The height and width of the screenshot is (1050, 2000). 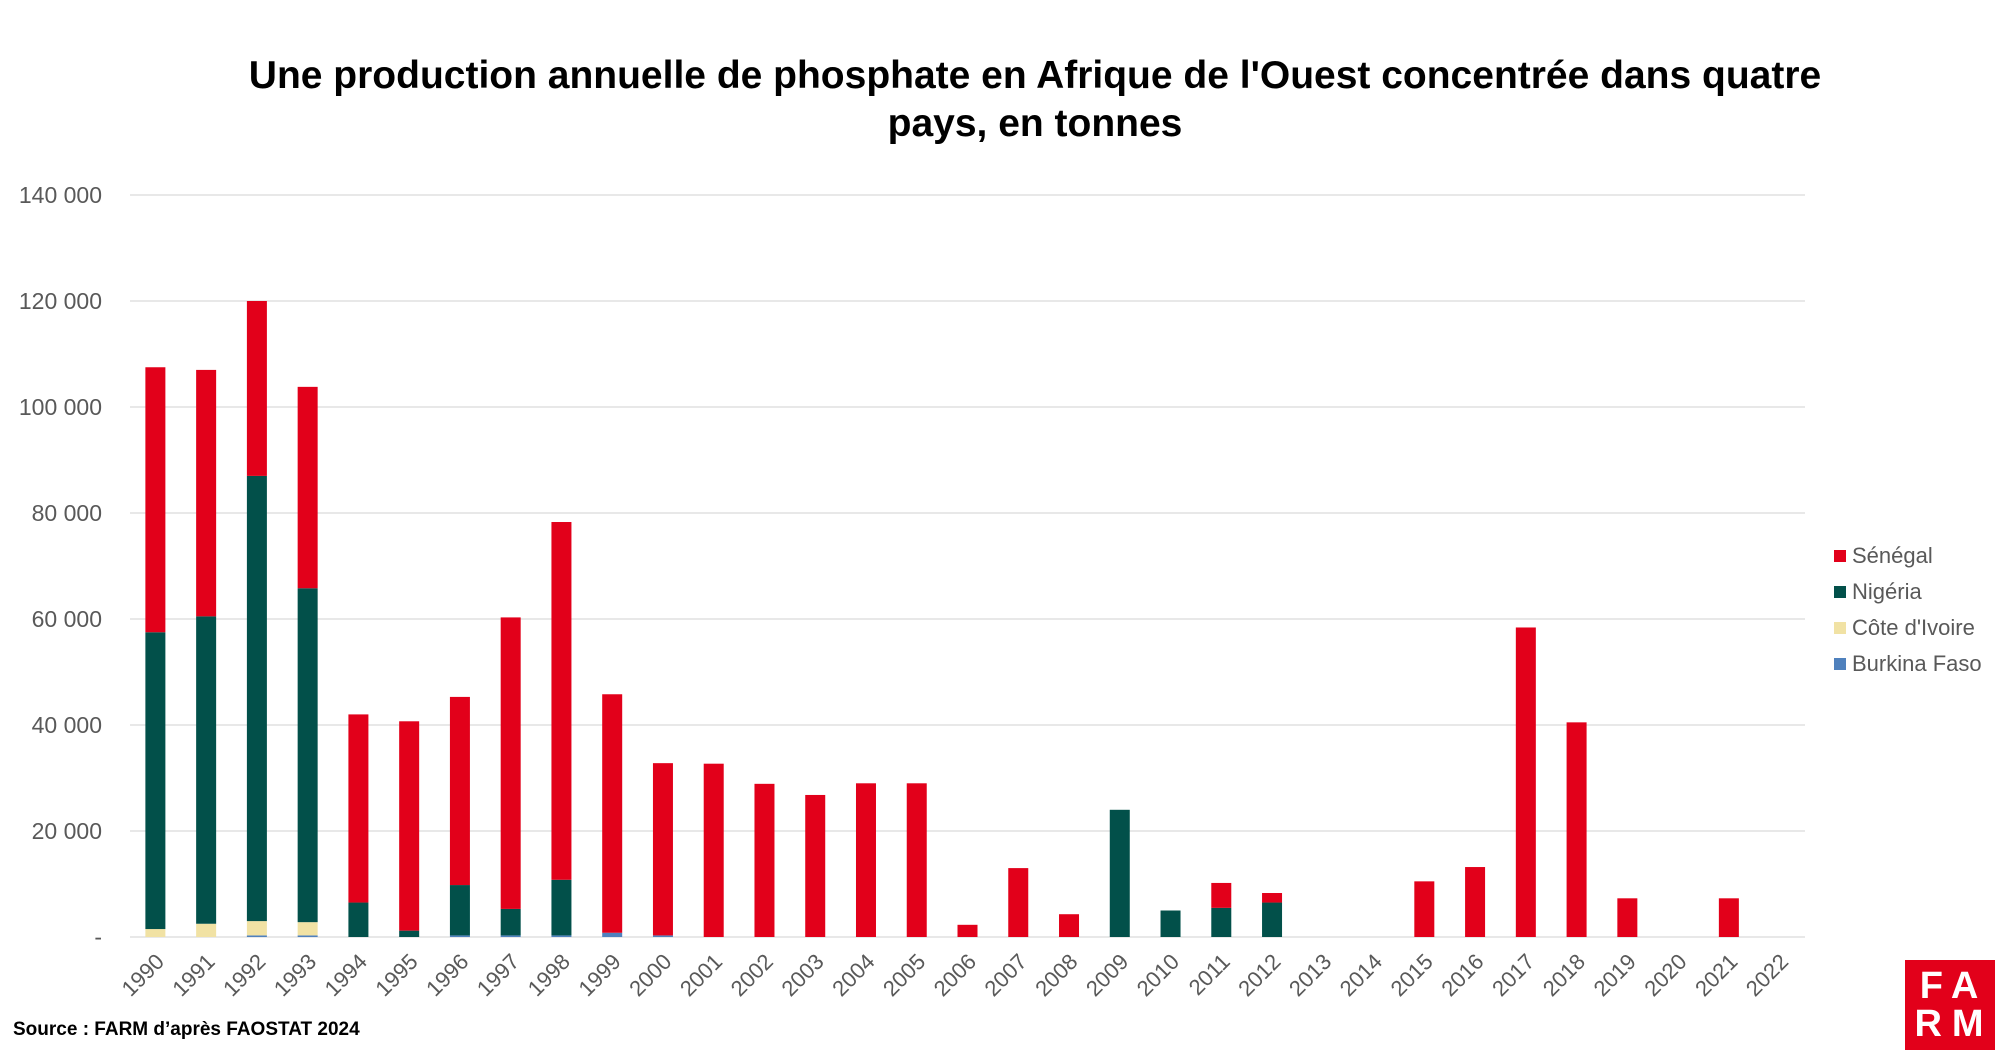 What do you see at coordinates (1954, 986) in the screenshot?
I see `logo-line-1: FA` at bounding box center [1954, 986].